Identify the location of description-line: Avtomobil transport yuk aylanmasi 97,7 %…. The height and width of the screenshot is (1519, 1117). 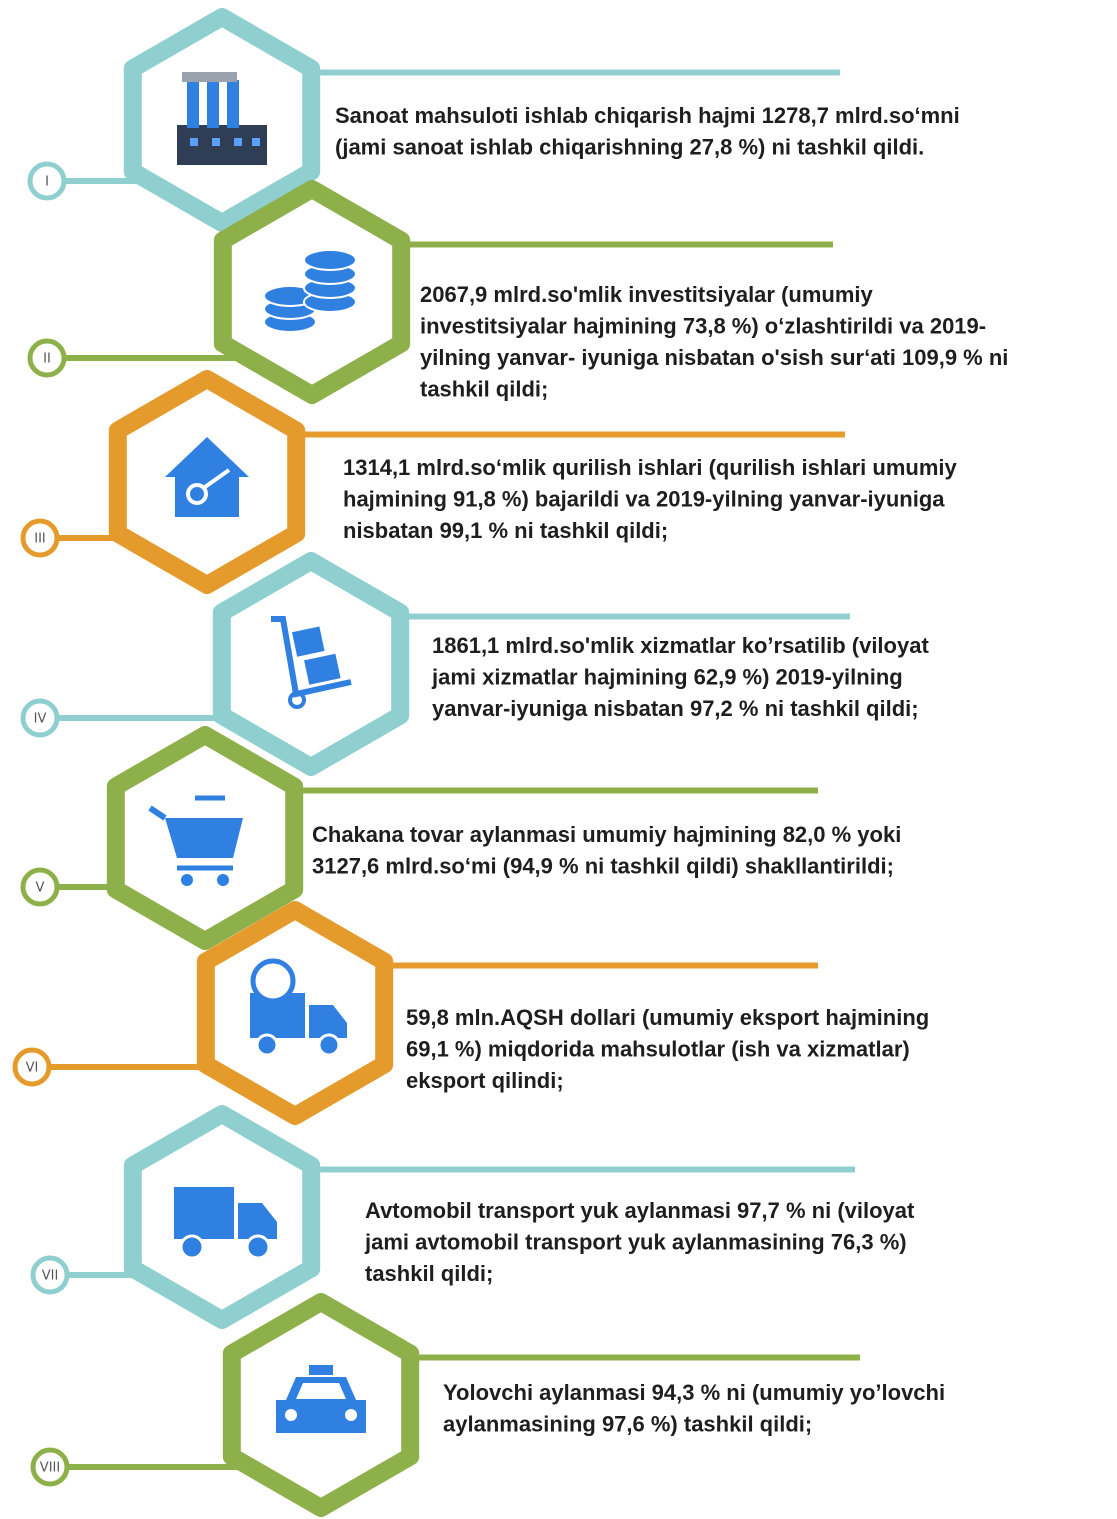
(640, 1210).